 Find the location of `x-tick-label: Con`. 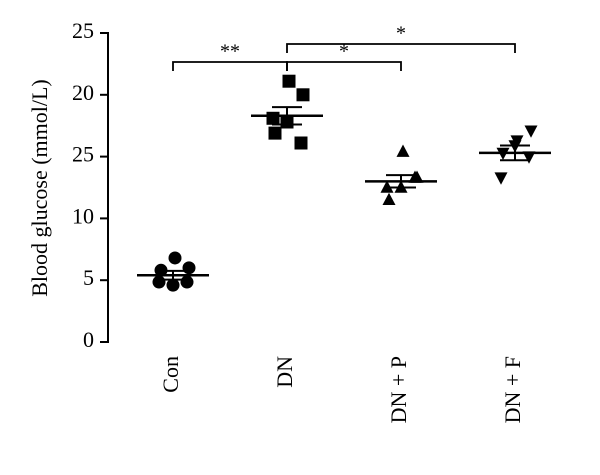

x-tick-label: Con is located at coordinates (170, 374).